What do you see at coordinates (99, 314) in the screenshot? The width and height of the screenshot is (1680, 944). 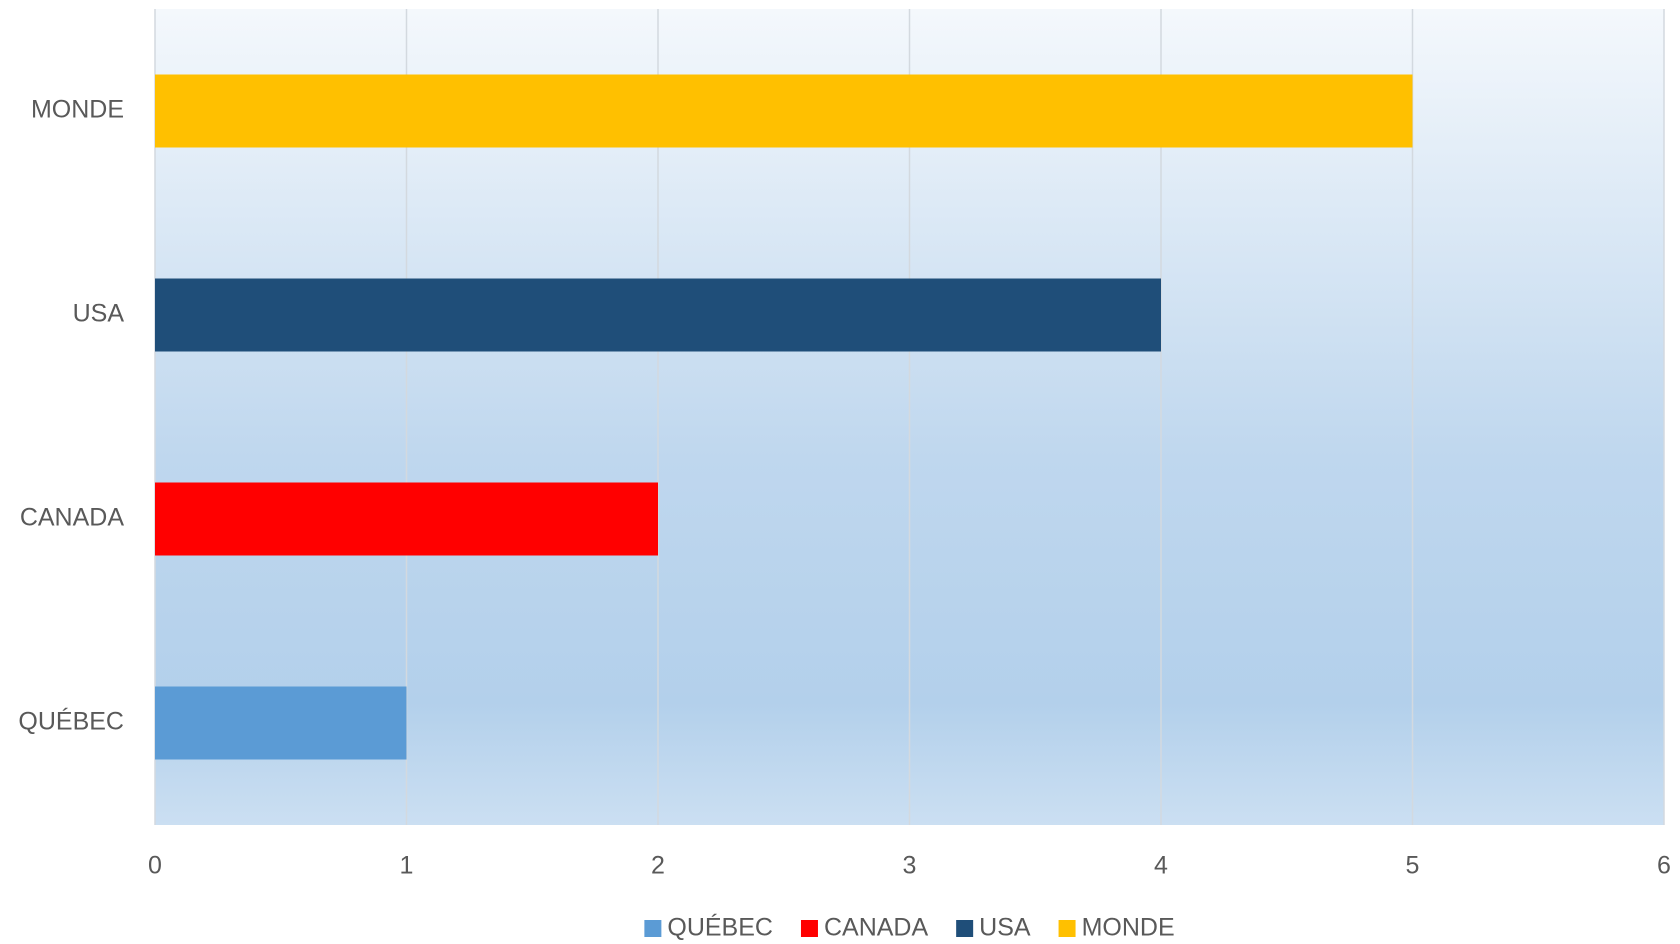 I see `y-tick-label: USA` at bounding box center [99, 314].